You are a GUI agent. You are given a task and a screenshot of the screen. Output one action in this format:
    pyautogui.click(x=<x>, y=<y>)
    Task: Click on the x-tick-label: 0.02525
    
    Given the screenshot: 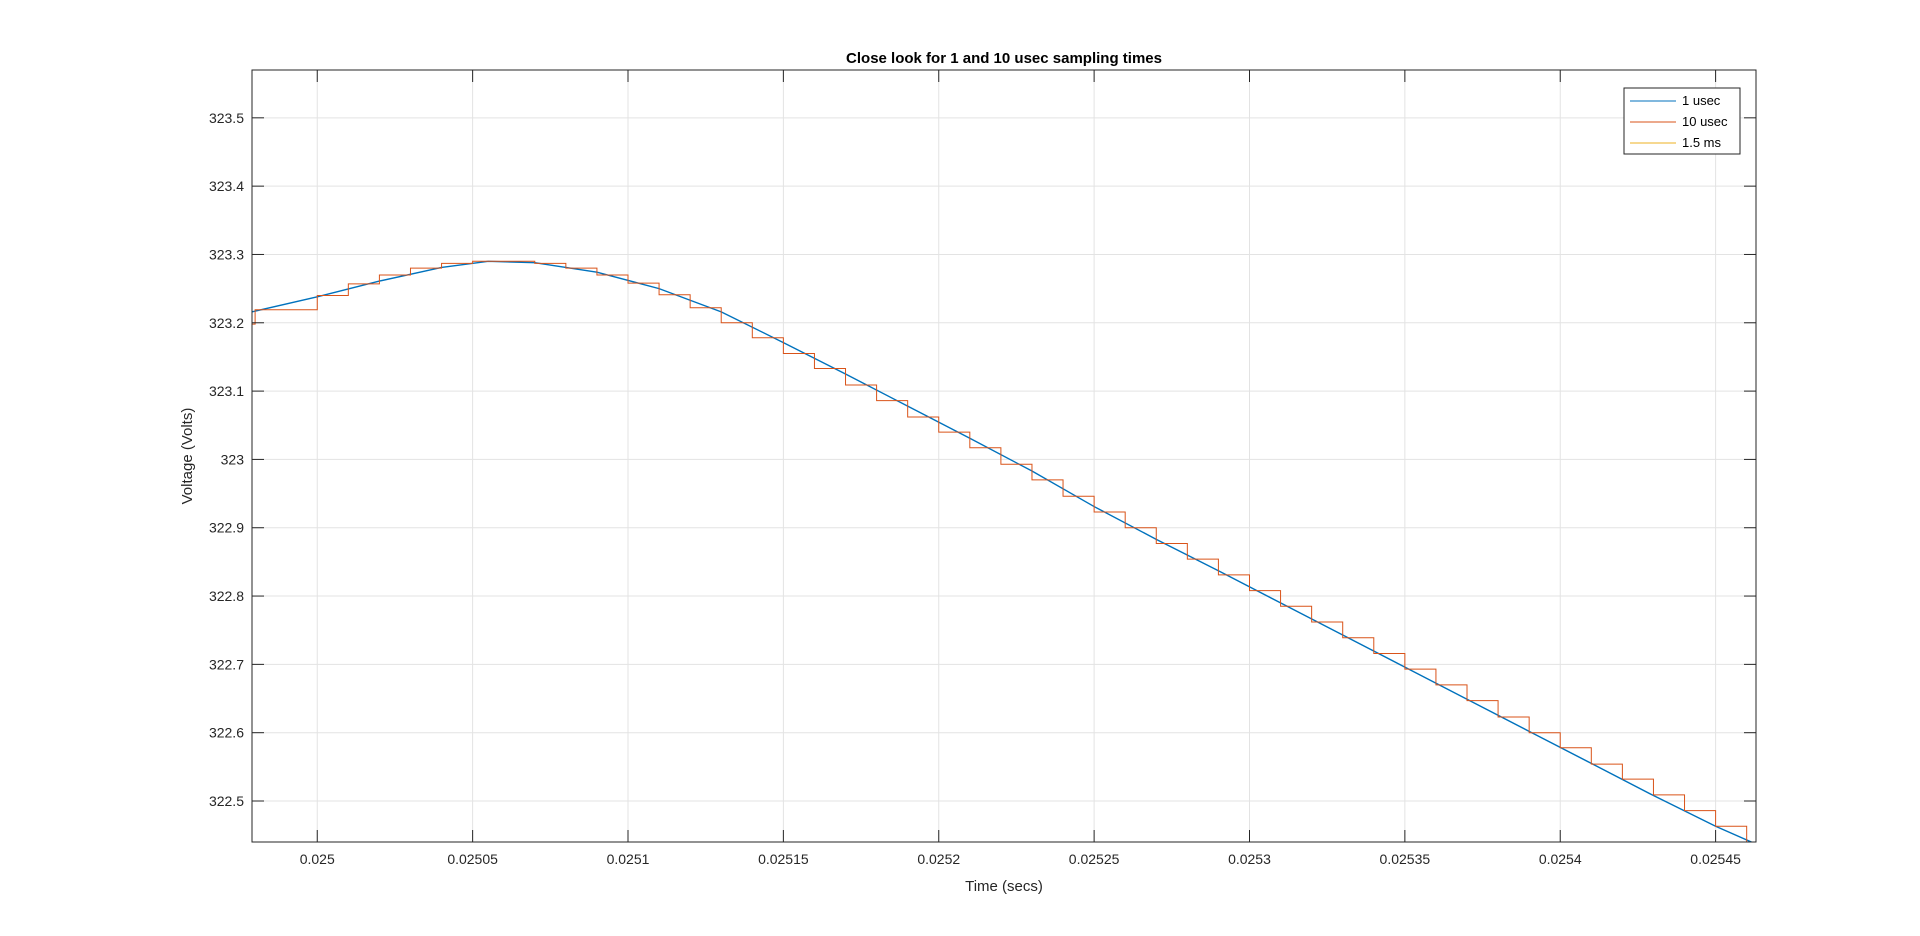 What is the action you would take?
    pyautogui.click(x=1094, y=859)
    